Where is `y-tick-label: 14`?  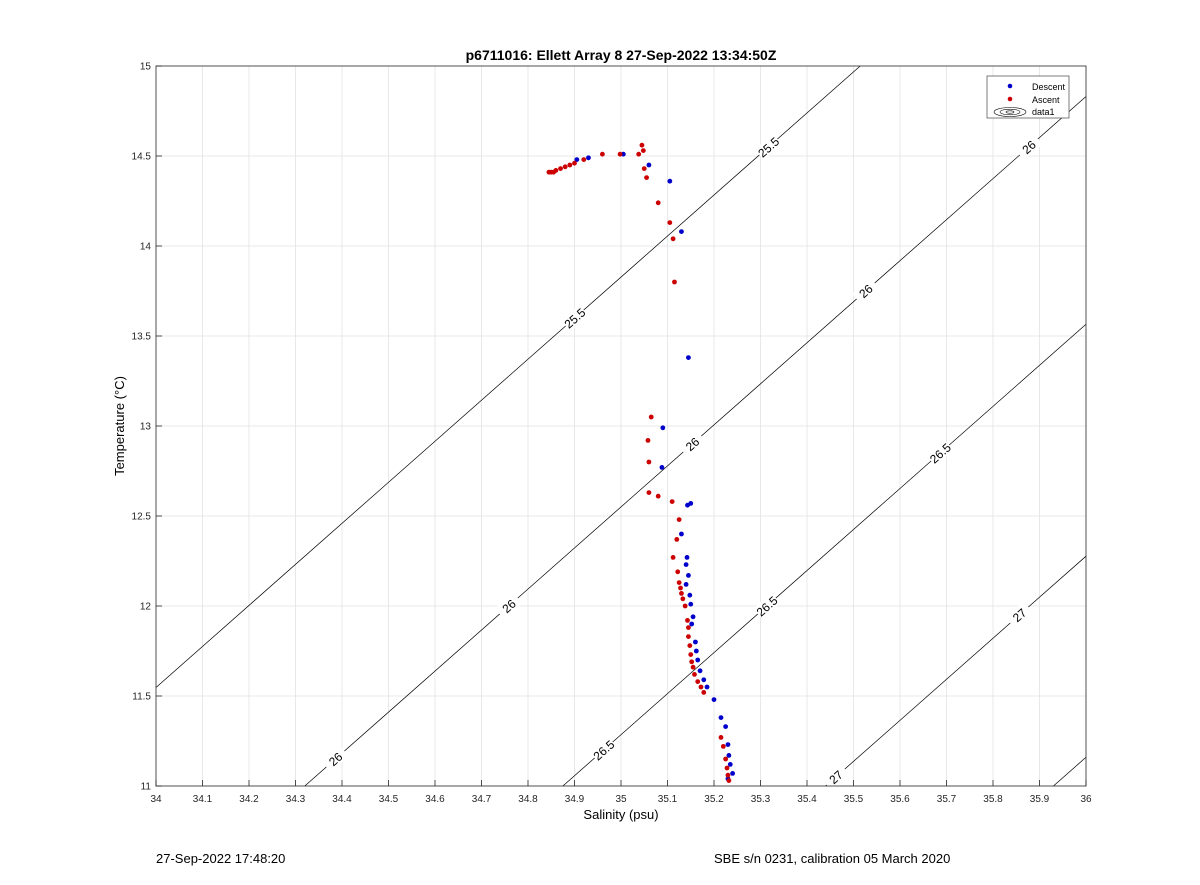 y-tick-label: 14 is located at coordinates (146, 247).